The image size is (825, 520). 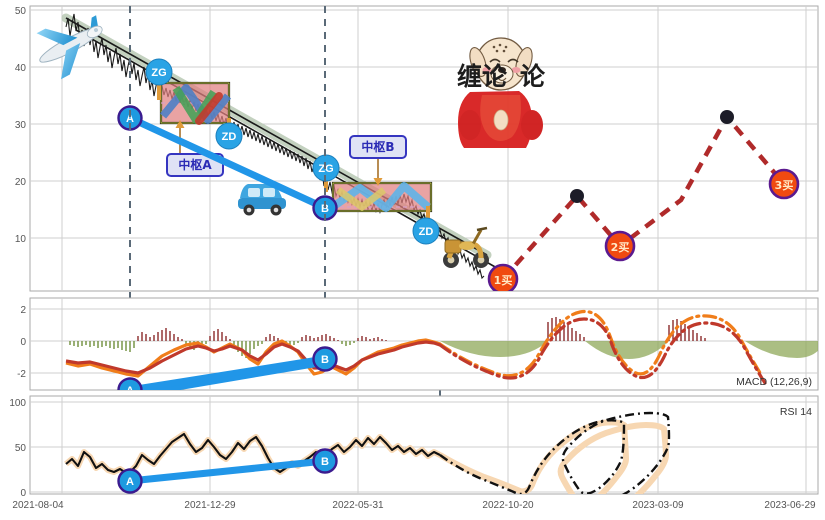 I want to click on pivot-a-label: 中枢A, so click(x=195, y=164).